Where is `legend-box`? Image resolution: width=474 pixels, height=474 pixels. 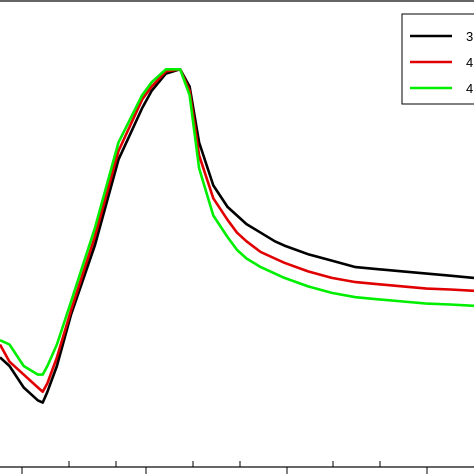
legend-box is located at coordinates (437, 59).